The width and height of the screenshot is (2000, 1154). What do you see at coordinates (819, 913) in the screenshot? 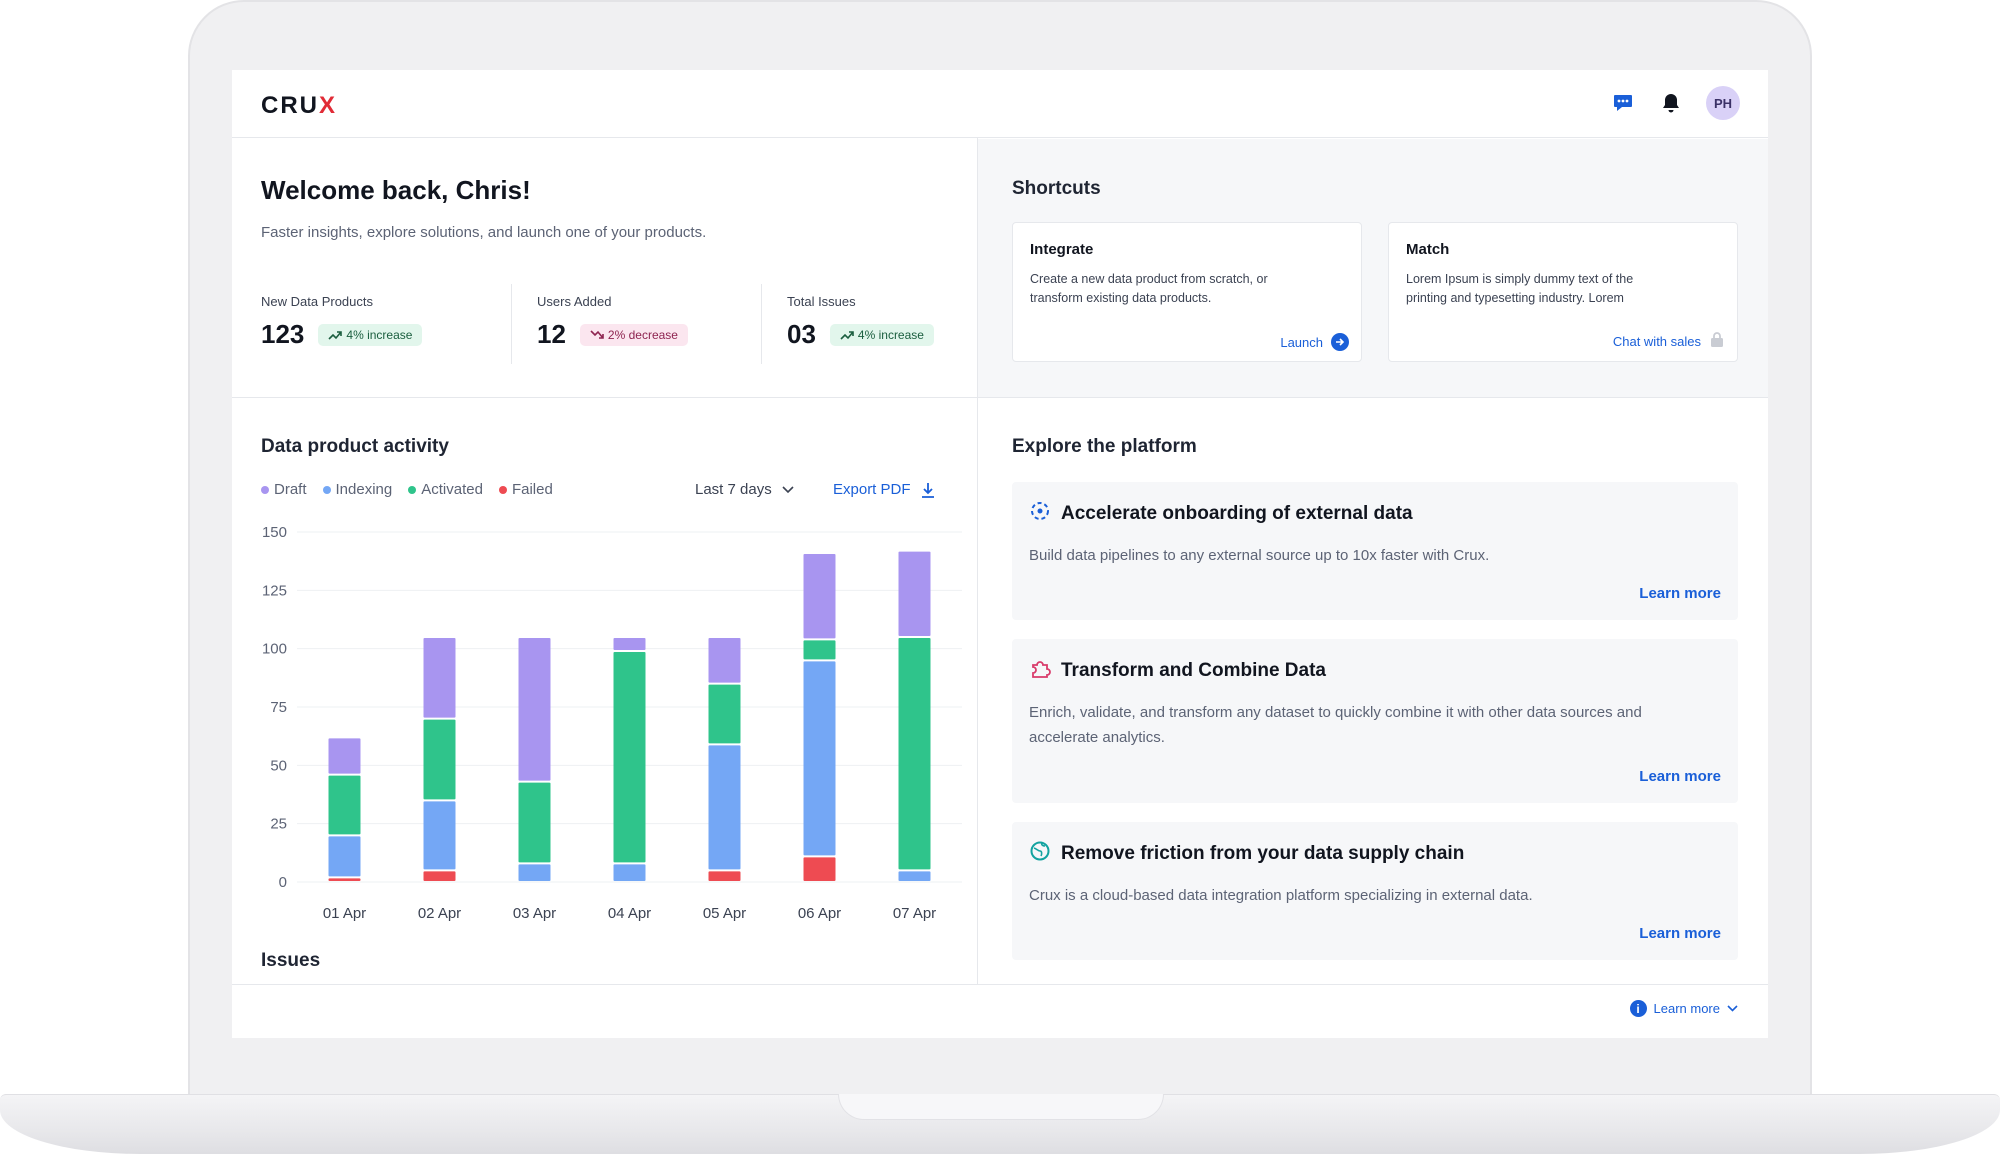
I see `x-tick-label: 06 Apr` at bounding box center [819, 913].